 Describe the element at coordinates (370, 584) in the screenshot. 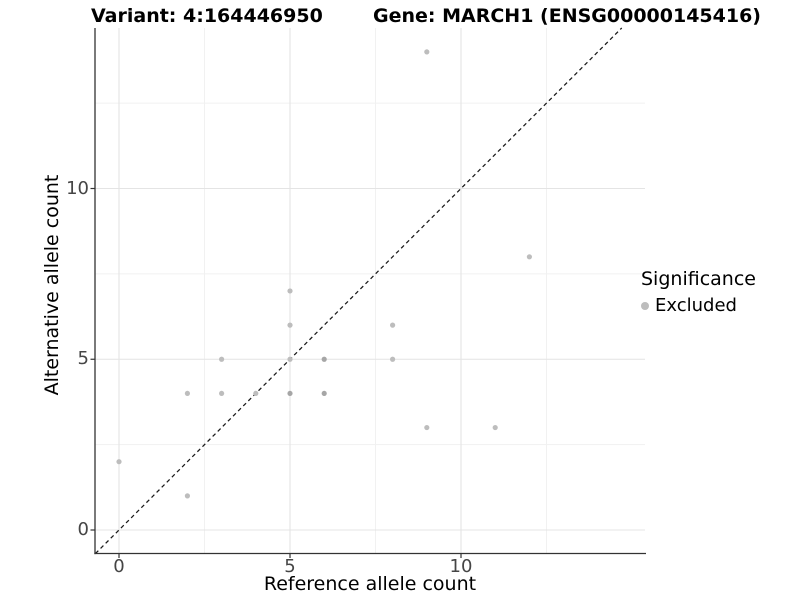

I see `x-axis-label: Reference allele count` at that location.